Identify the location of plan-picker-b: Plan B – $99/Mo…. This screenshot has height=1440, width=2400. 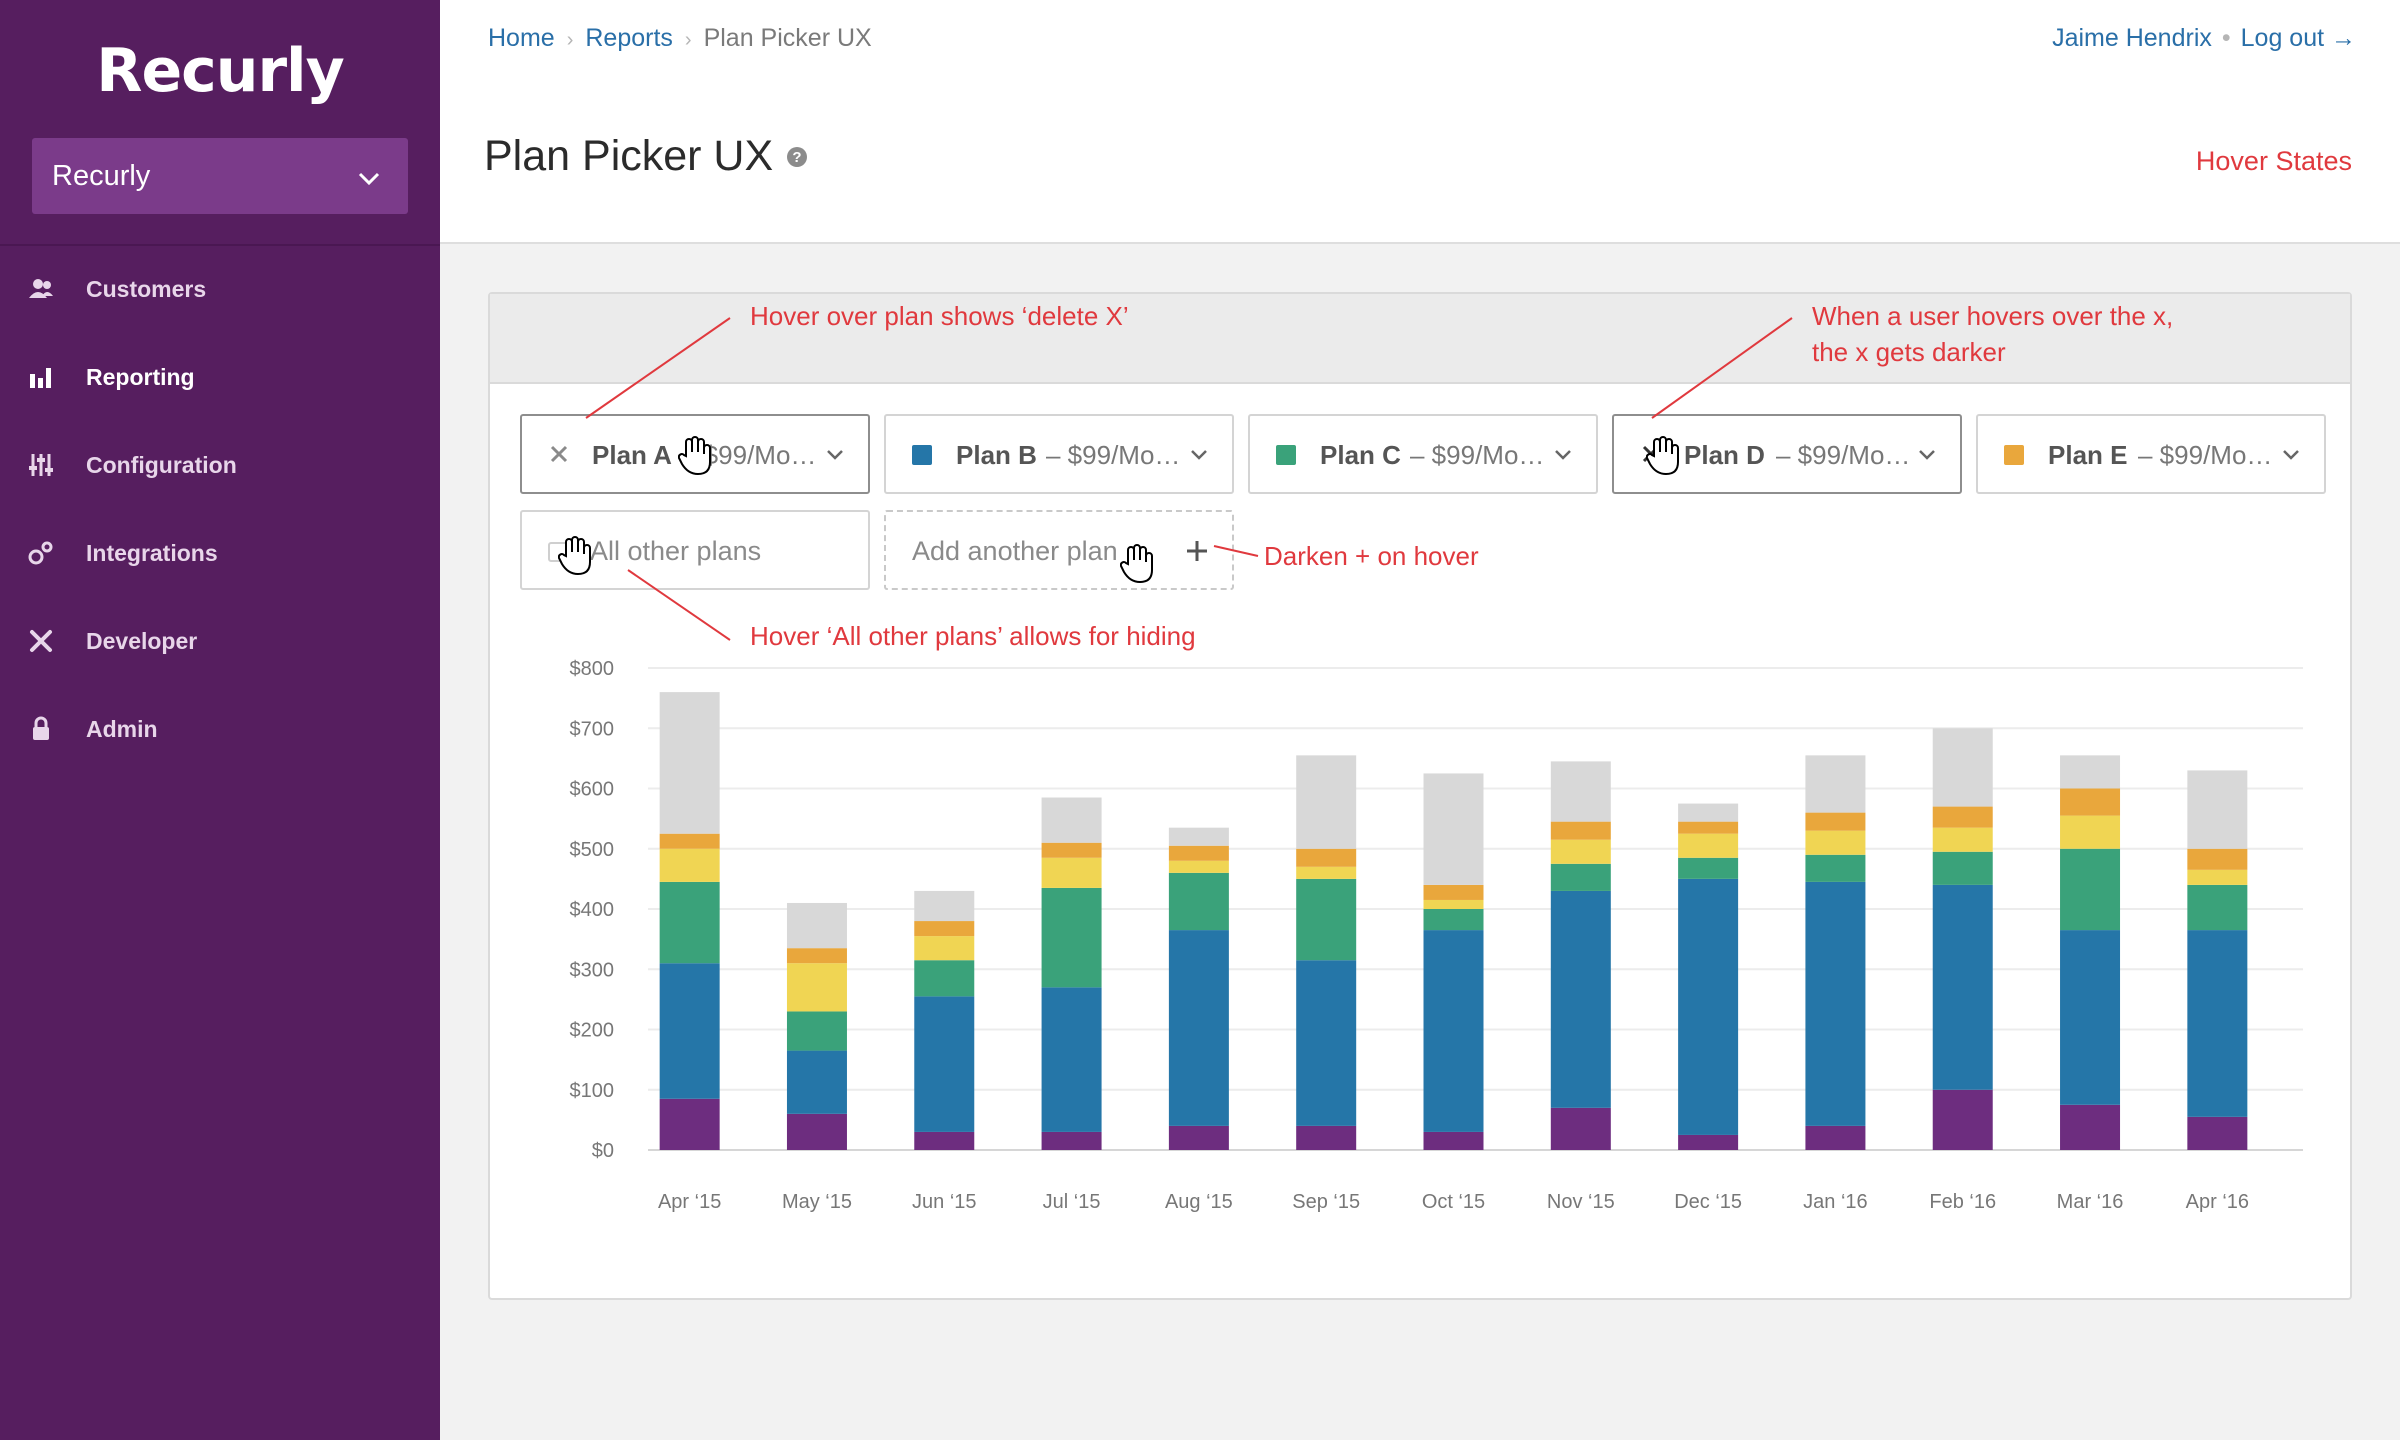
(1059, 454).